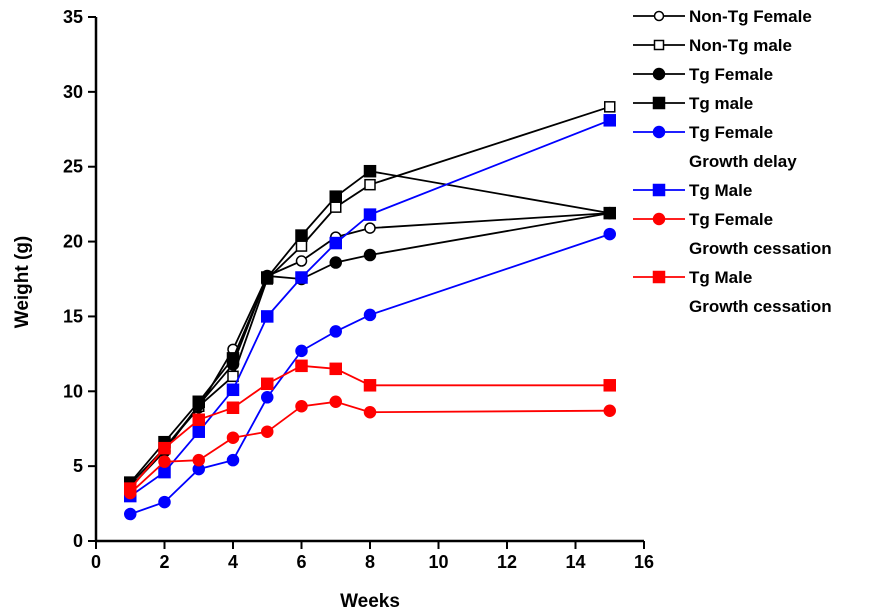 This screenshot has height=613, width=870. Describe the element at coordinates (750, 16) in the screenshot. I see `legend-label: Non-Tg Female` at that location.